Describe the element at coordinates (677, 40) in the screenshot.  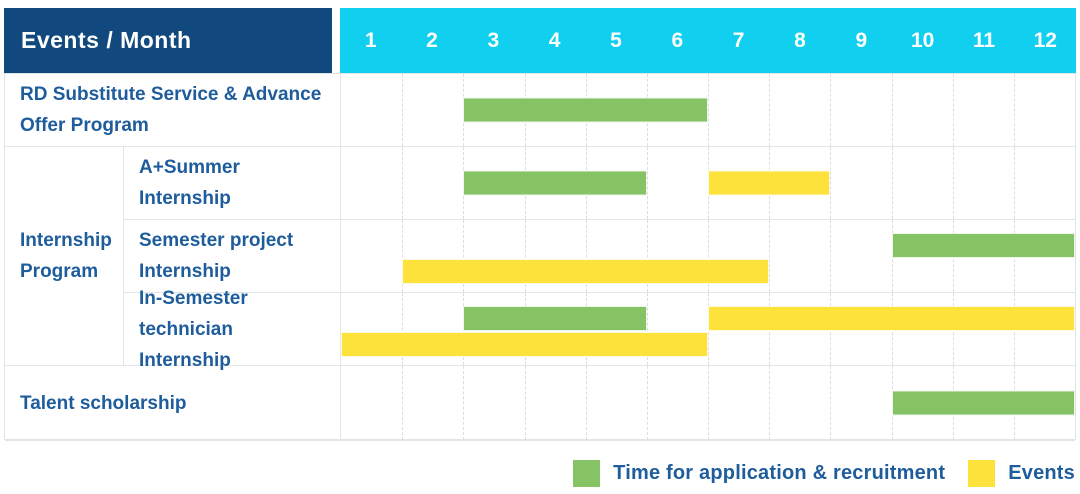
I see `month-header-label: 6` at that location.